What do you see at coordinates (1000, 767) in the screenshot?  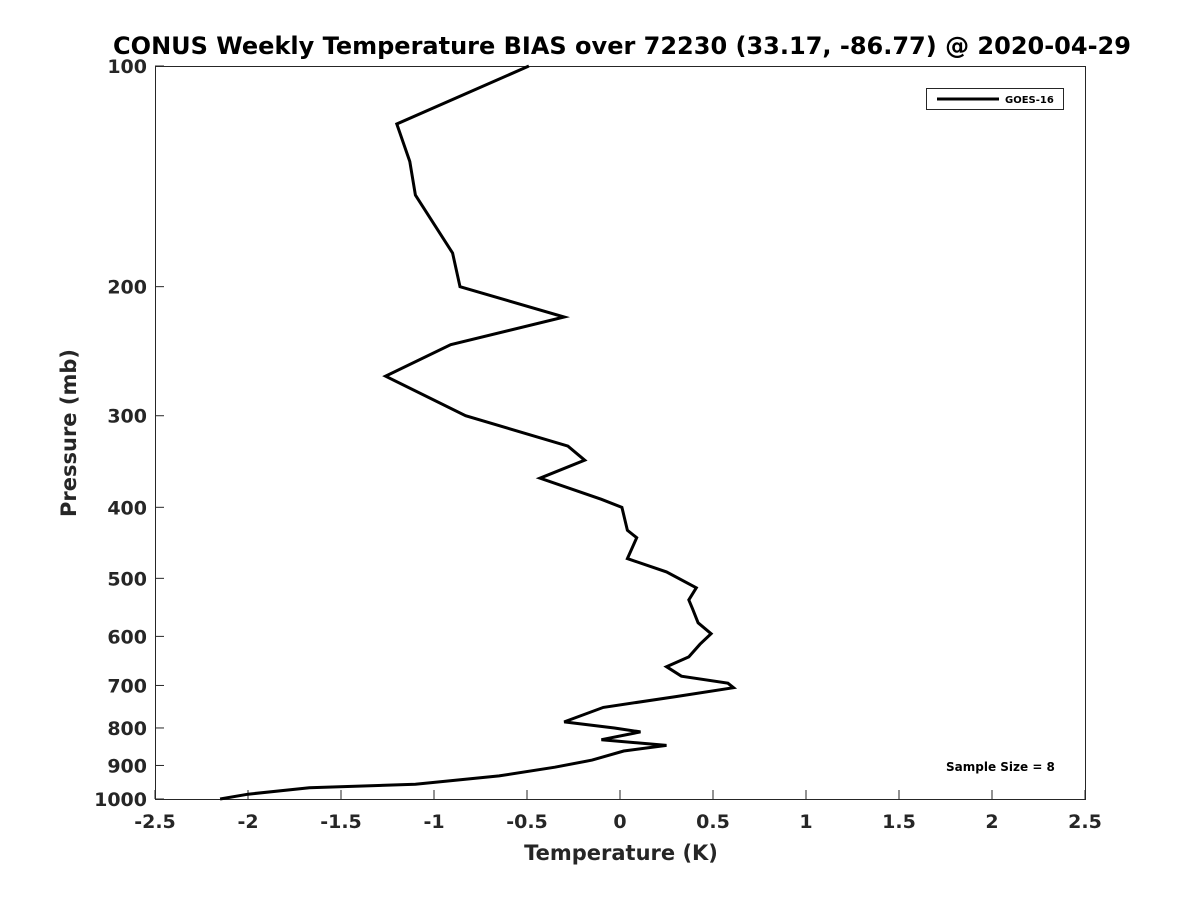 I see `sample-size-annotation: Sample Size = 8` at bounding box center [1000, 767].